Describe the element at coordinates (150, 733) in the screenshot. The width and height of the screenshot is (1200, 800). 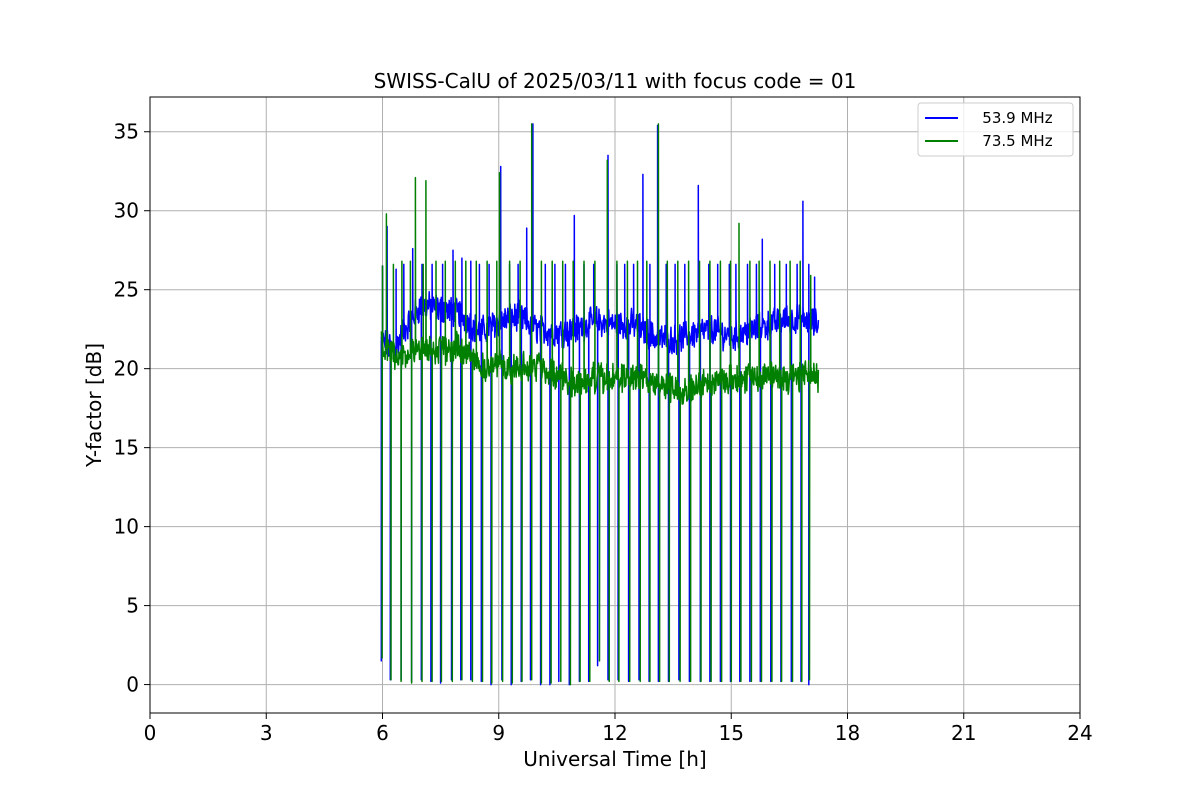
I see `x-tick-label: 0` at that location.